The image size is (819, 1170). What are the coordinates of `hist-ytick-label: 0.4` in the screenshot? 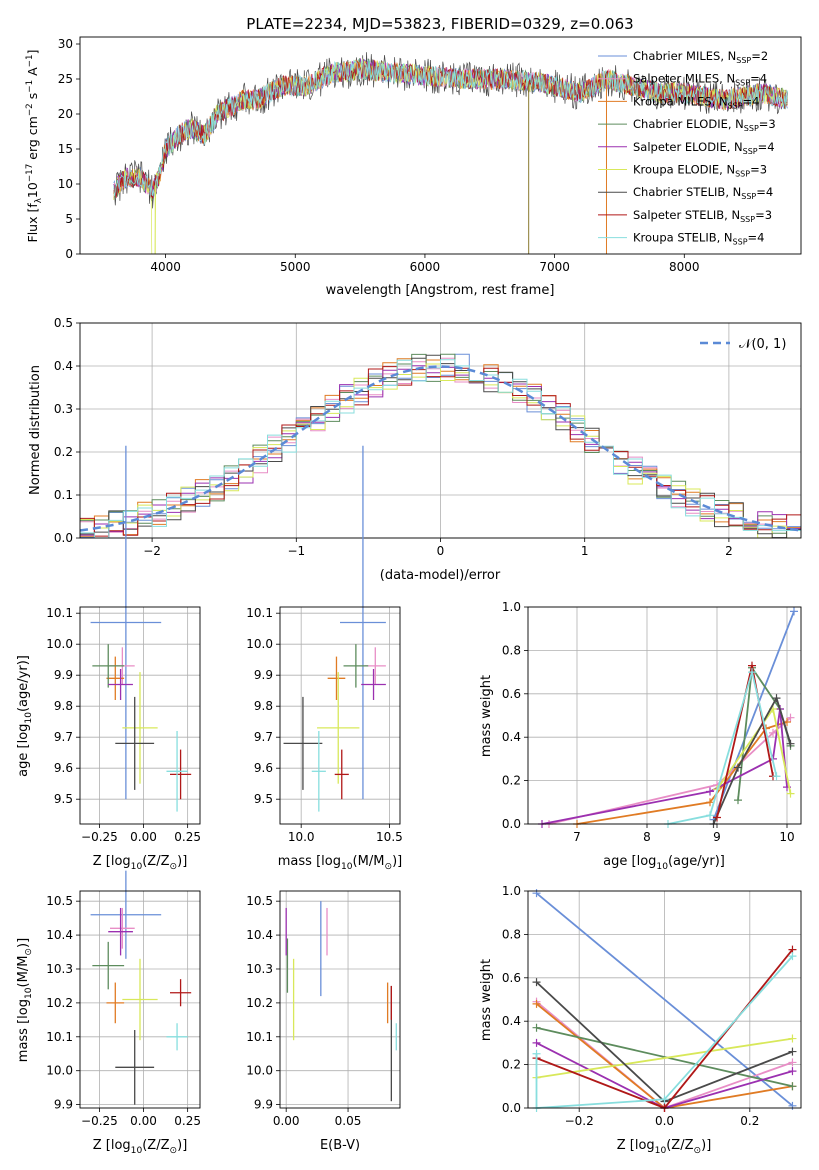 It's located at (63, 366).